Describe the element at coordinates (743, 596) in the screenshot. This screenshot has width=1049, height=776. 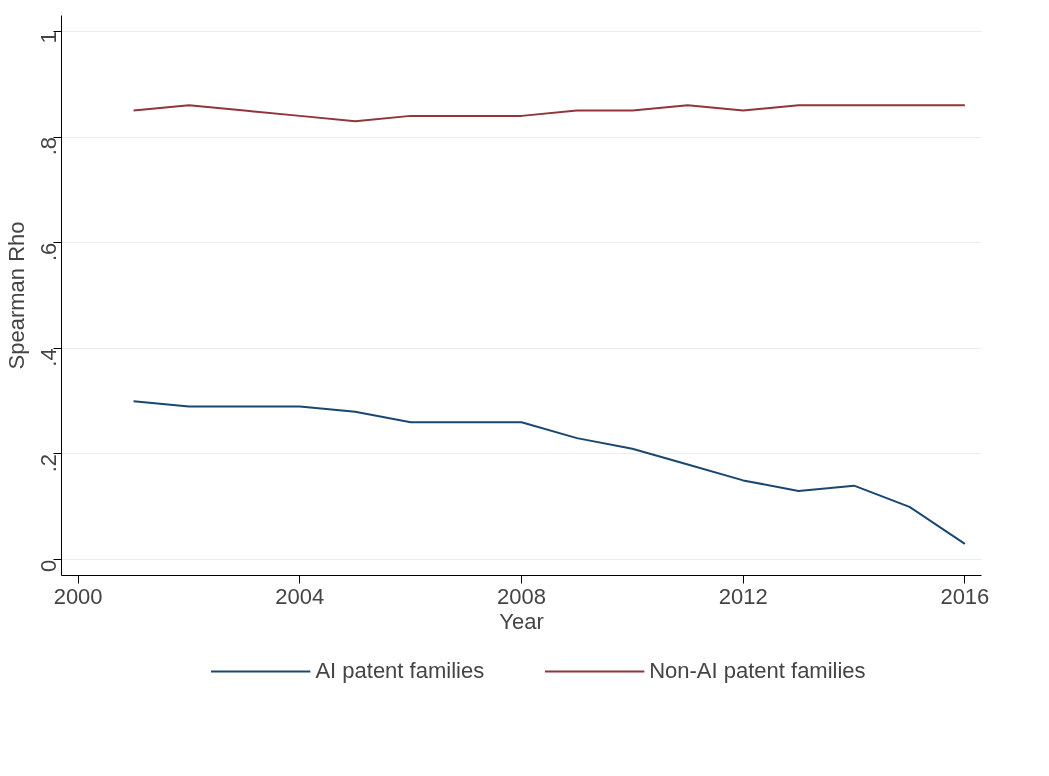
I see `x-tick-label: 2012` at that location.